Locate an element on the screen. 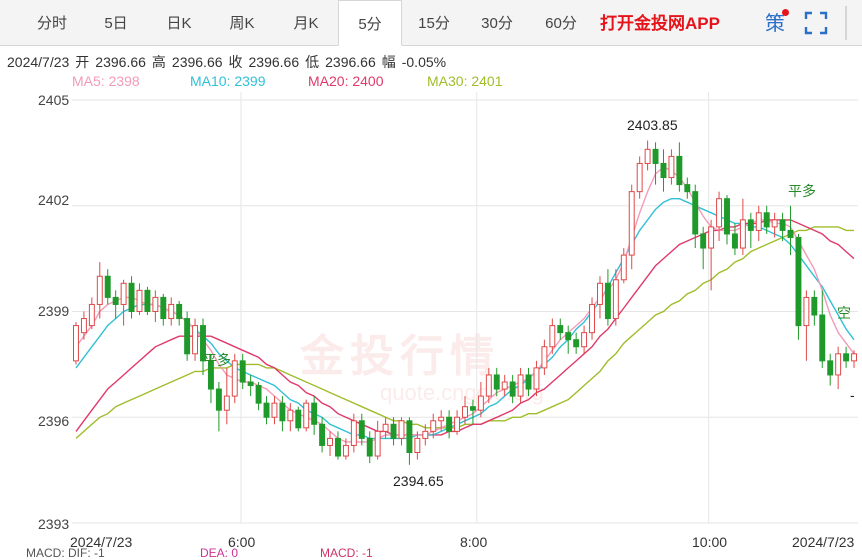  y-tick-label: 2402 is located at coordinates (54, 200).